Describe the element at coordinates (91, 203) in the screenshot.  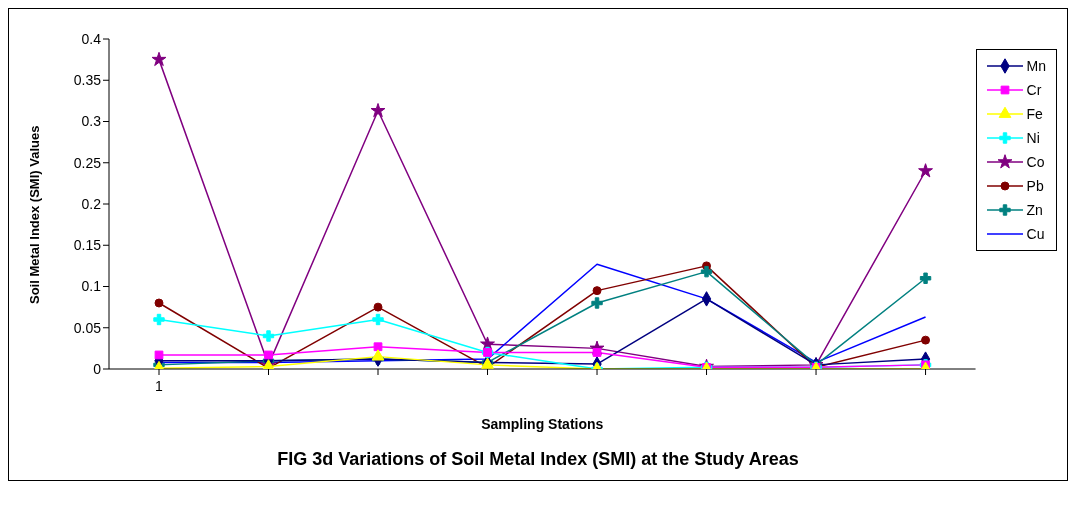
I see `y-tick-label: 0.2` at that location.